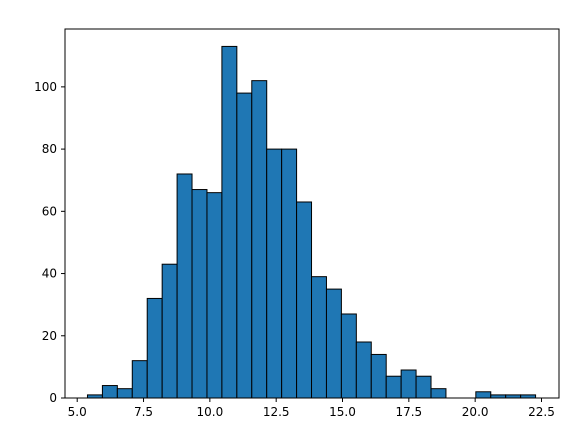  What do you see at coordinates (311, 408) in the screenshot?
I see `x-axis: 5.0 7.5 10.0 12.5 15.0 17.5 20.0 22.5` at bounding box center [311, 408].